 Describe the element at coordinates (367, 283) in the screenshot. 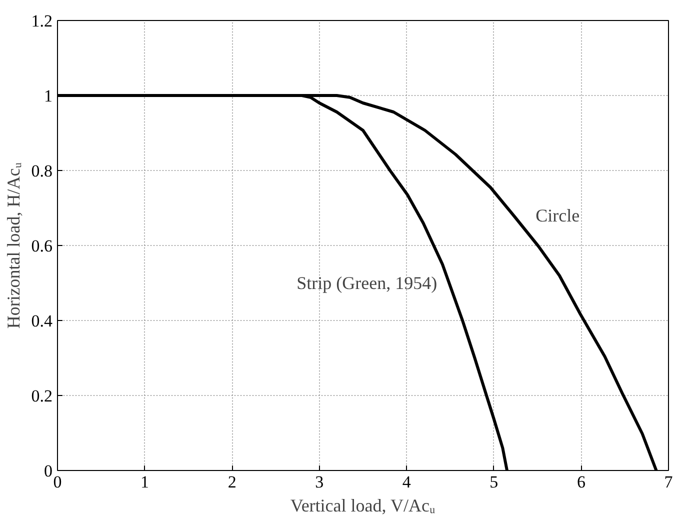

I see `series-label: Strip (Green, 1954)` at that location.